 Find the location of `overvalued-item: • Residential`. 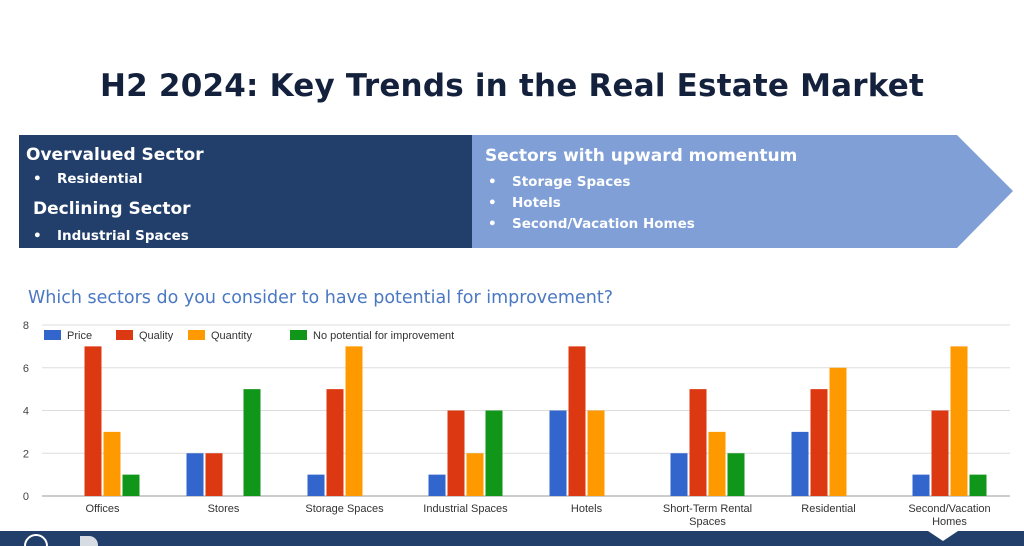

overvalued-item: • Residential is located at coordinates (88, 179).